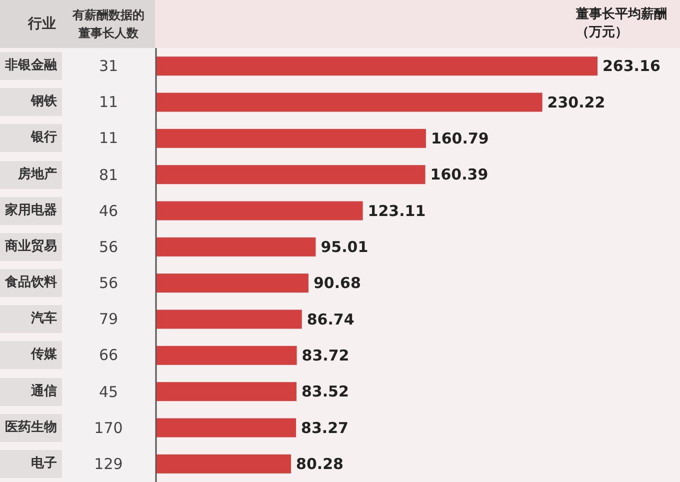 The image size is (680, 482). I want to click on data-label: 83.52, so click(325, 391).